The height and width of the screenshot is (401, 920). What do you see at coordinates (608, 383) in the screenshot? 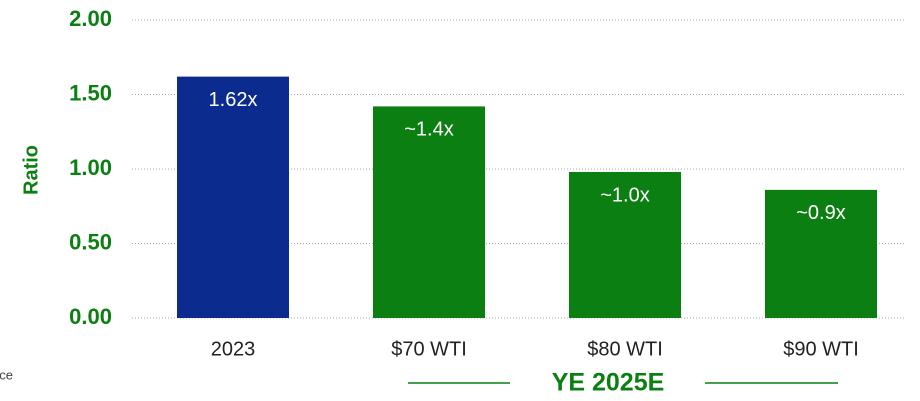
I see `group-label: YE 2025E` at bounding box center [608, 383].